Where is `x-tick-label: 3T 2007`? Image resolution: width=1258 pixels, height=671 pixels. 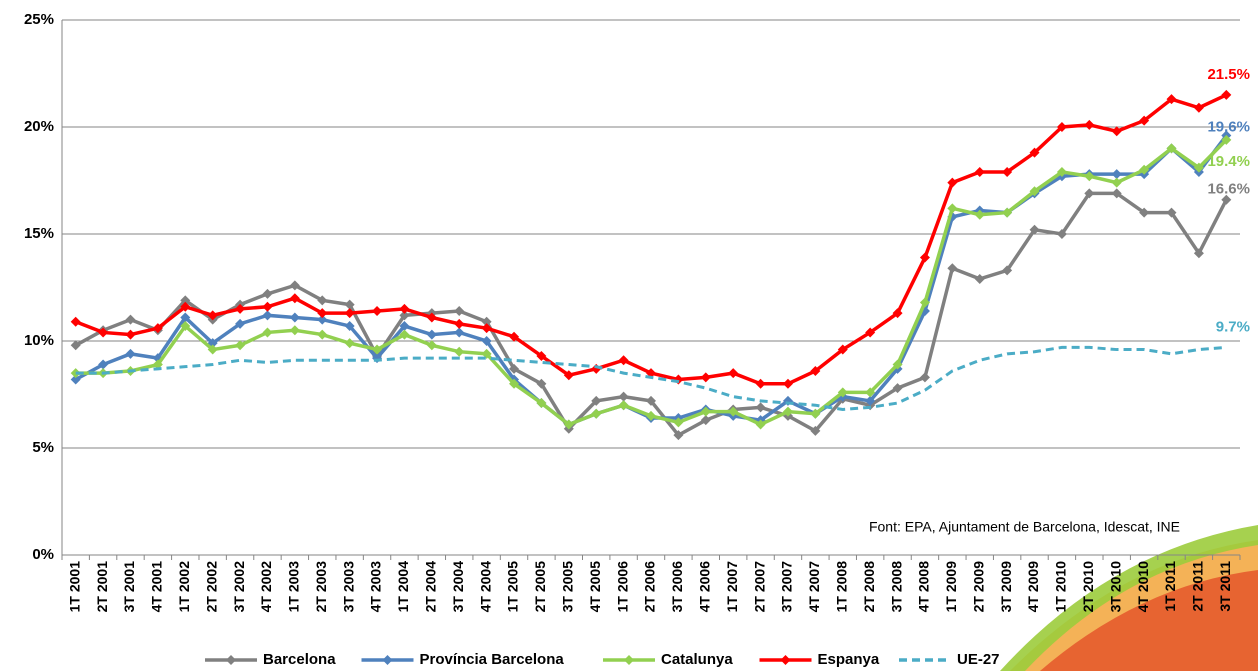 x-tick-label: 3T 2007 is located at coordinates (787, 587).